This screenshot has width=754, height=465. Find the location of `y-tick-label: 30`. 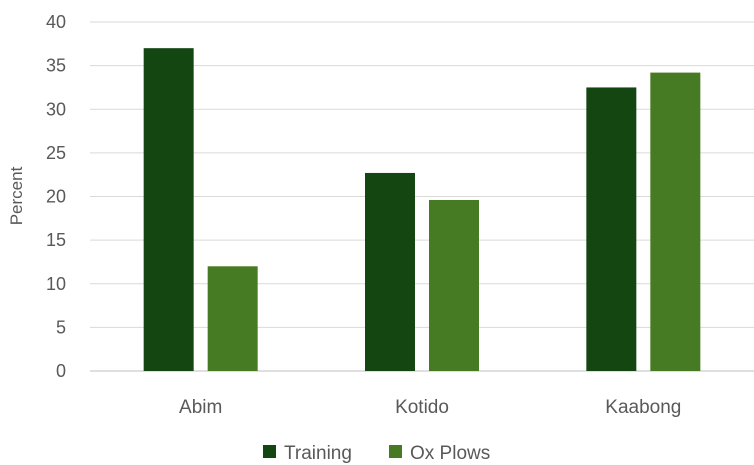

y-tick-label: 30 is located at coordinates (56, 109).